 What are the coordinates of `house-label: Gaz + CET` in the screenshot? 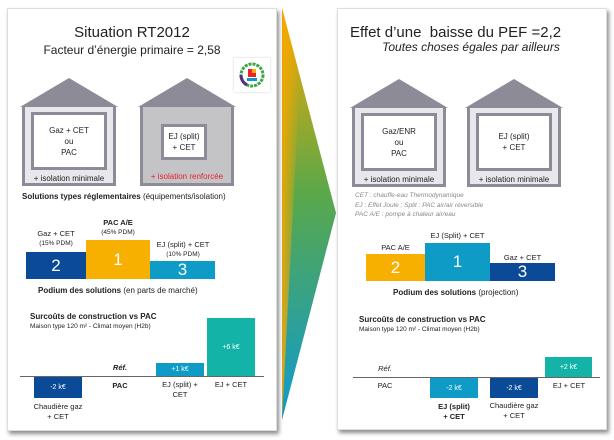 It's located at (69, 130).